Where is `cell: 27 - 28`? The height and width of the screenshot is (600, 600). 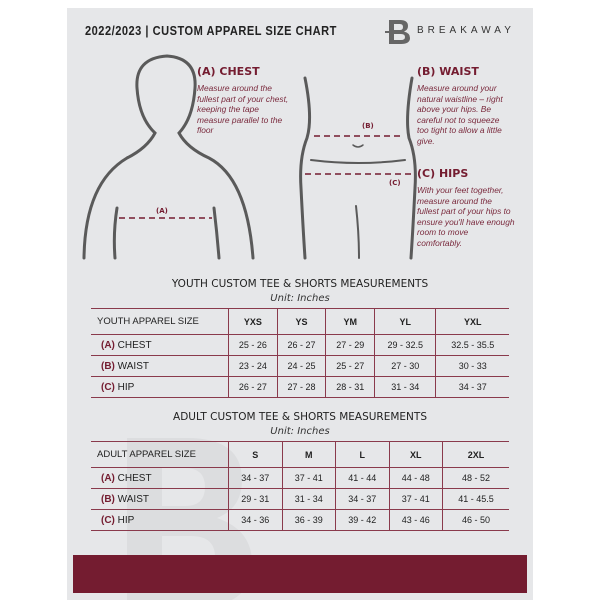 cell: 27 - 28 is located at coordinates (301, 387).